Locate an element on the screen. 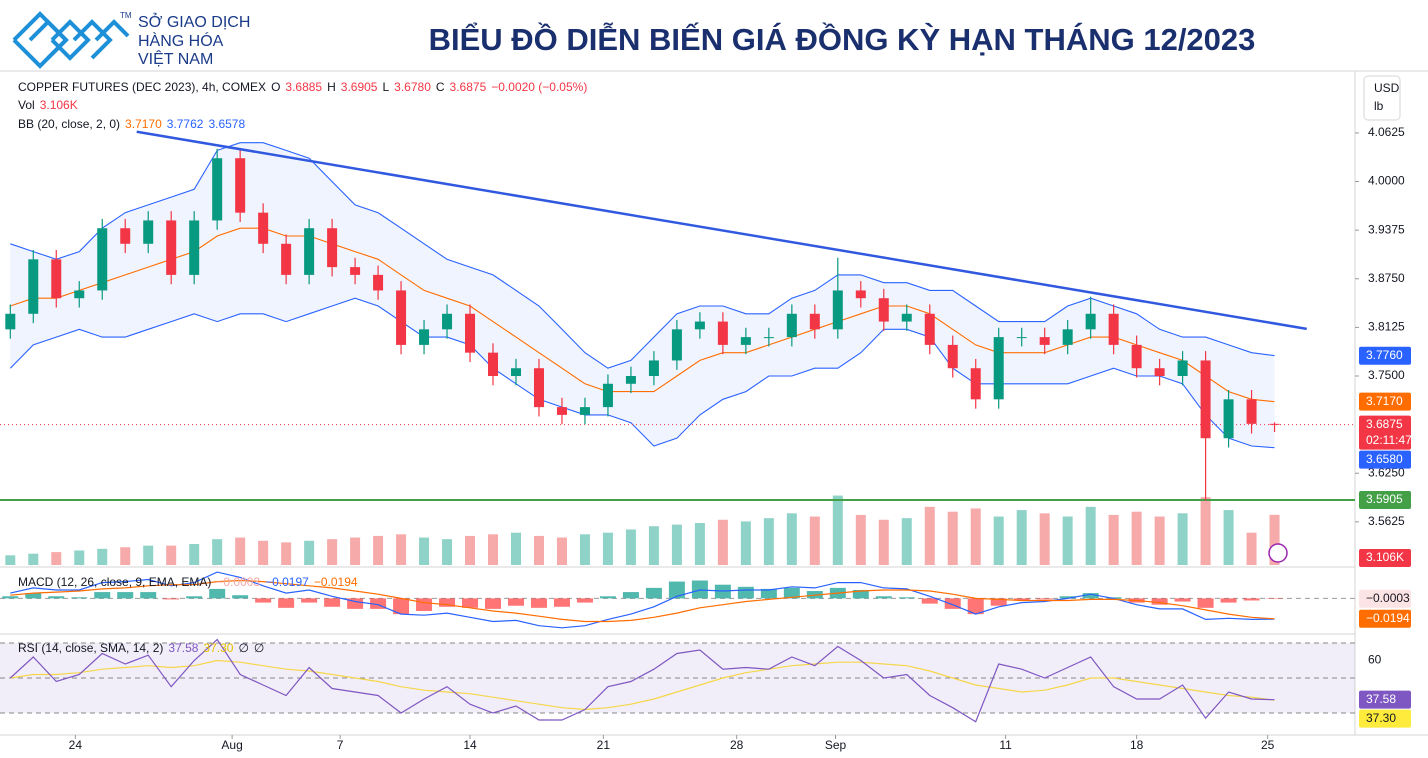 The width and height of the screenshot is (1428, 758). signal-line is located at coordinates (642, 601).